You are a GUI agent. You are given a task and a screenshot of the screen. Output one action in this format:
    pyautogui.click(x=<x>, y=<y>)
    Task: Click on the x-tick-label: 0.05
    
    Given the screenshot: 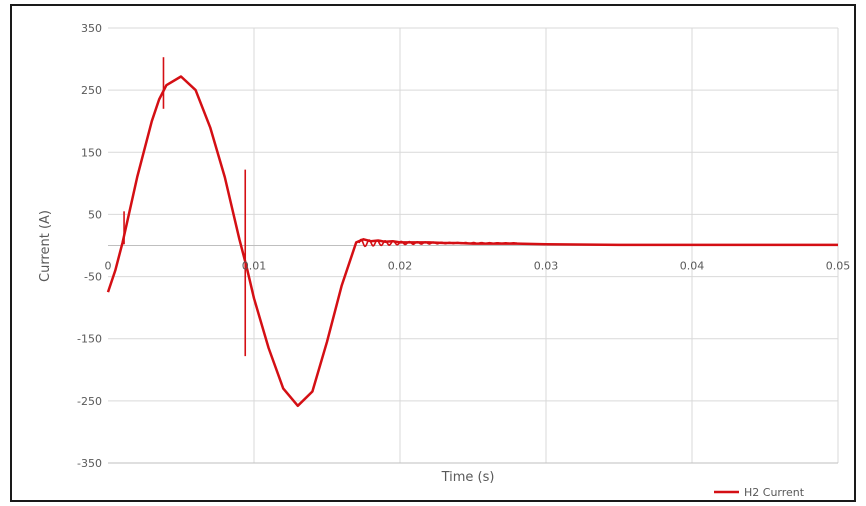 What is the action you would take?
    pyautogui.click(x=838, y=266)
    